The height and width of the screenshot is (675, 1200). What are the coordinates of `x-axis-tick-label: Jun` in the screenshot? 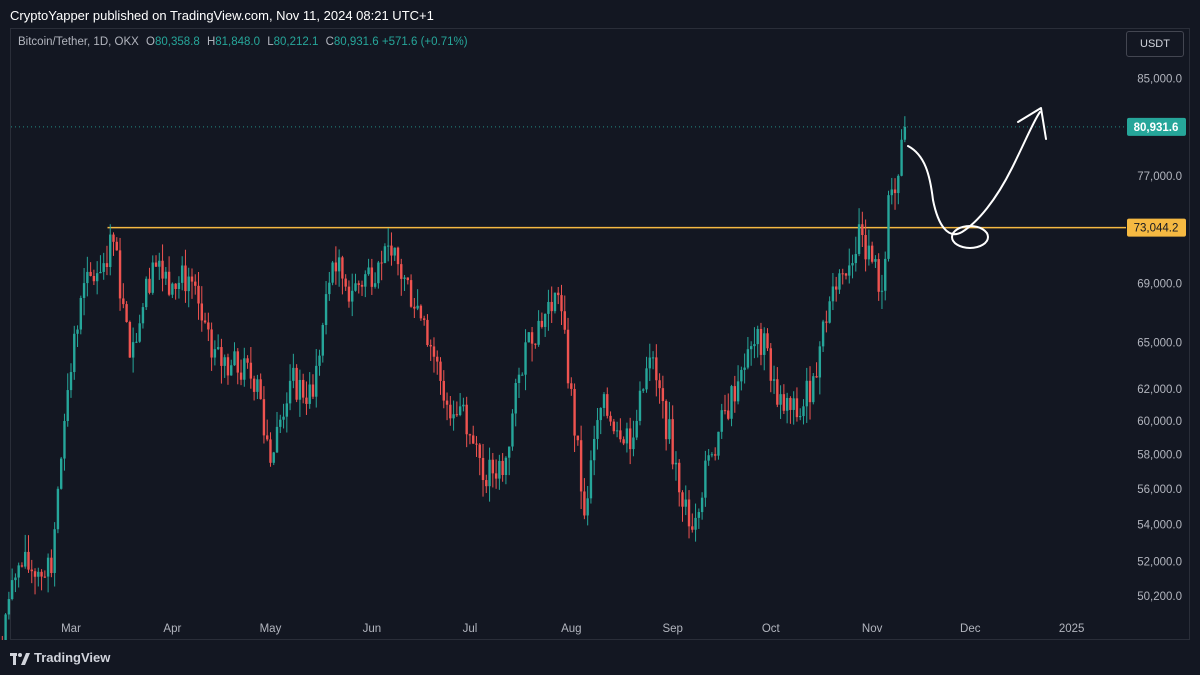 It's located at (372, 629).